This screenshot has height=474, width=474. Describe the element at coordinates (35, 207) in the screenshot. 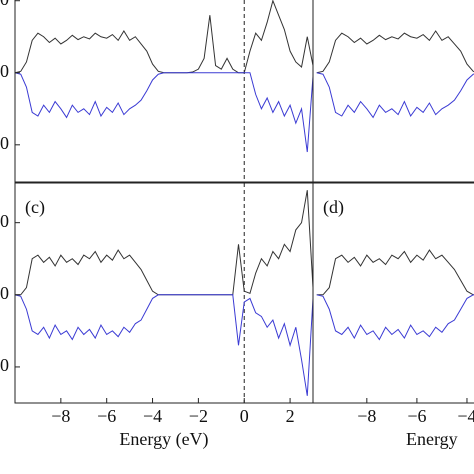

I see `panel-label: (c)` at that location.